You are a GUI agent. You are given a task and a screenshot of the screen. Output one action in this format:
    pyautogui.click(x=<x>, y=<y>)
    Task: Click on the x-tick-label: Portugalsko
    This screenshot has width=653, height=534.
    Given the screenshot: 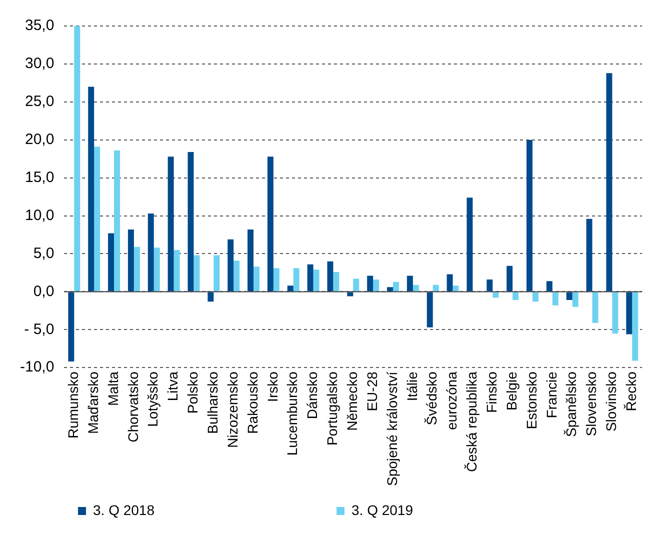 What is the action you would take?
    pyautogui.click(x=332, y=408)
    